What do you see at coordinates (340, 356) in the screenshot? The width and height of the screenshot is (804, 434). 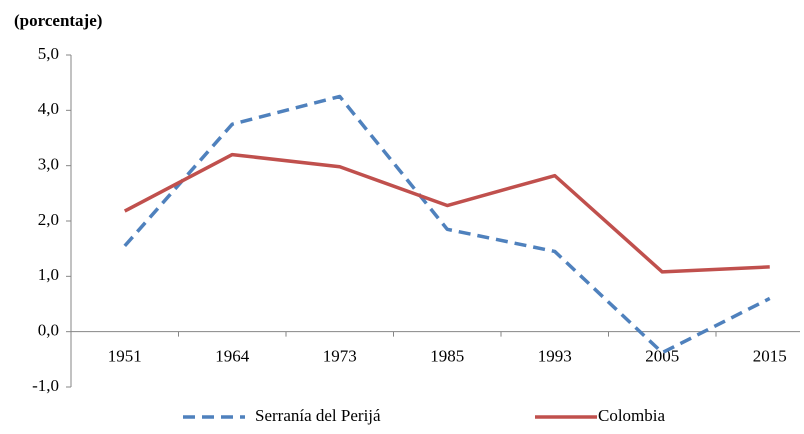 I see `x-tick-label: 1973` at bounding box center [340, 356].